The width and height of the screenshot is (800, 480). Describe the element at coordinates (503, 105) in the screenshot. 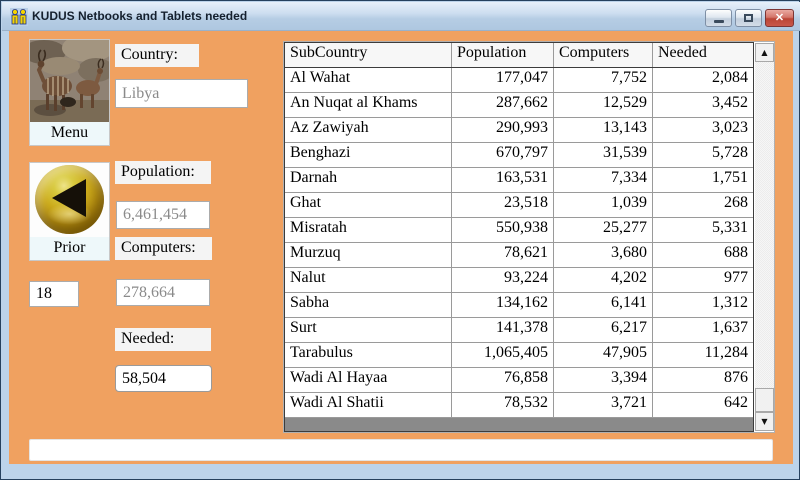

I see `cell-population: 287,662` at that location.